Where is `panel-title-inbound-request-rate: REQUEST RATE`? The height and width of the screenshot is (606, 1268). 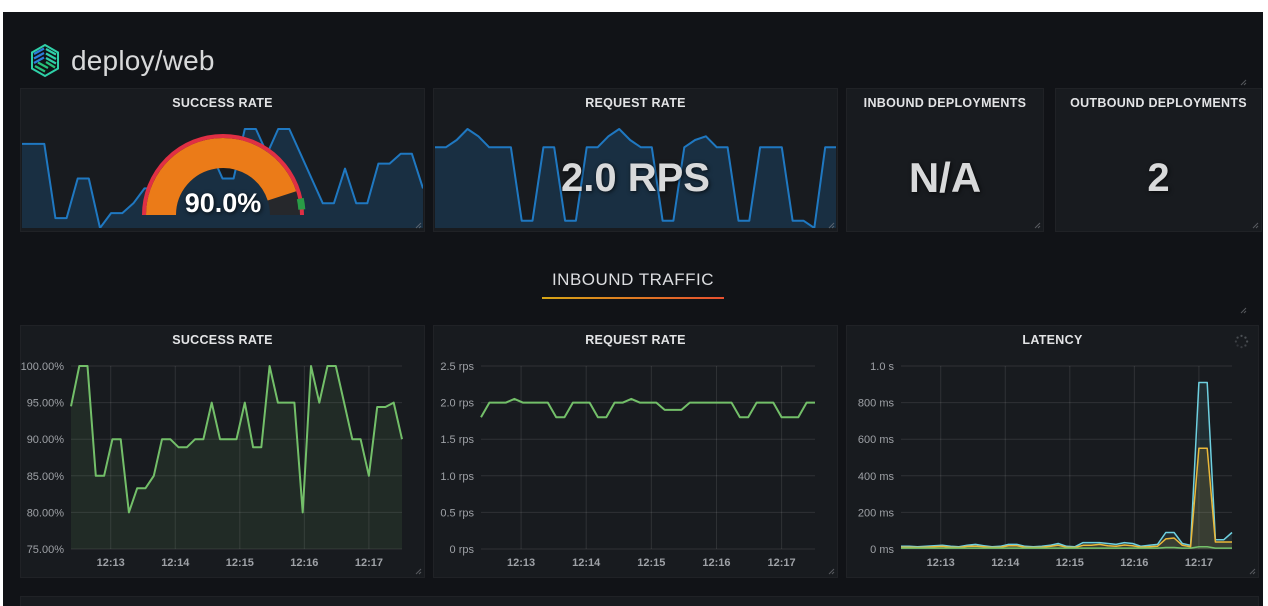 panel-title-inbound-request-rate: REQUEST RATE is located at coordinates (635, 340).